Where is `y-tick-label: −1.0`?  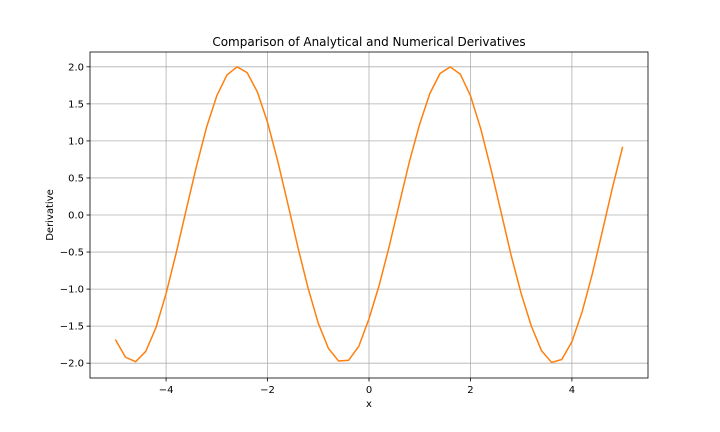 y-tick-label: −1.0 is located at coordinates (72, 290).